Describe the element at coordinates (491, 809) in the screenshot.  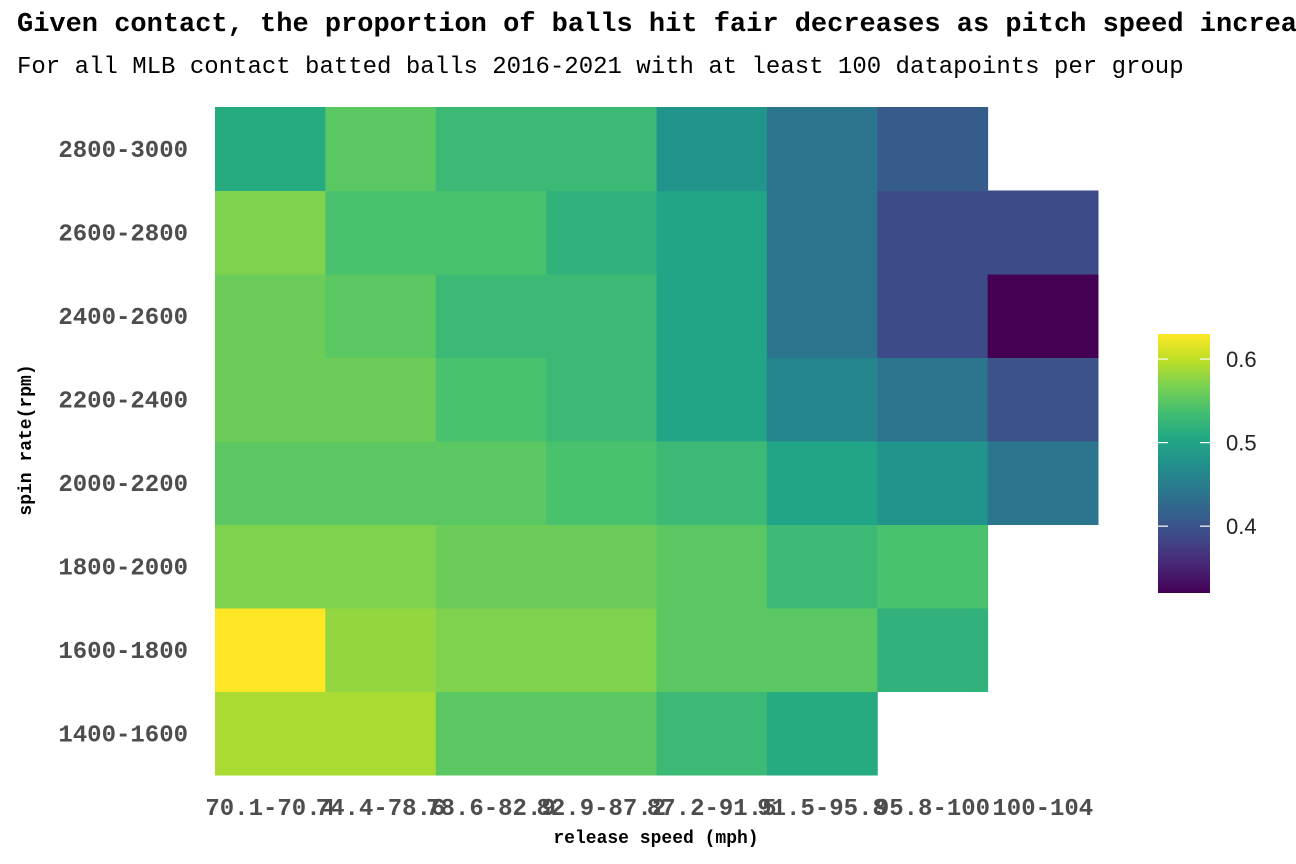
I see `x-tick-label: 78.6-82.9` at that location.